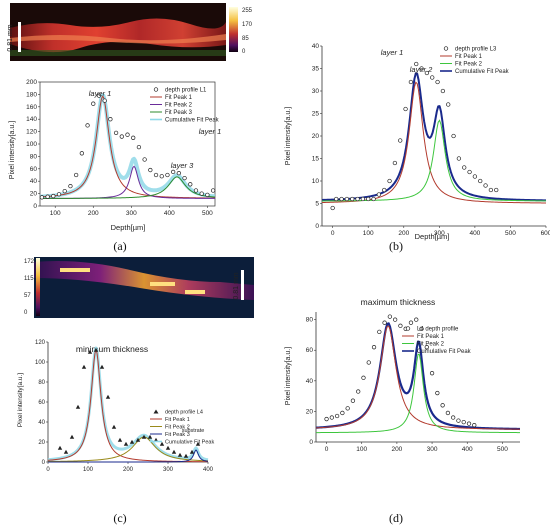 The image size is (550, 531). Describe the element at coordinates (316, 69) in the screenshot. I see `y-tick-label: 35` at that location.